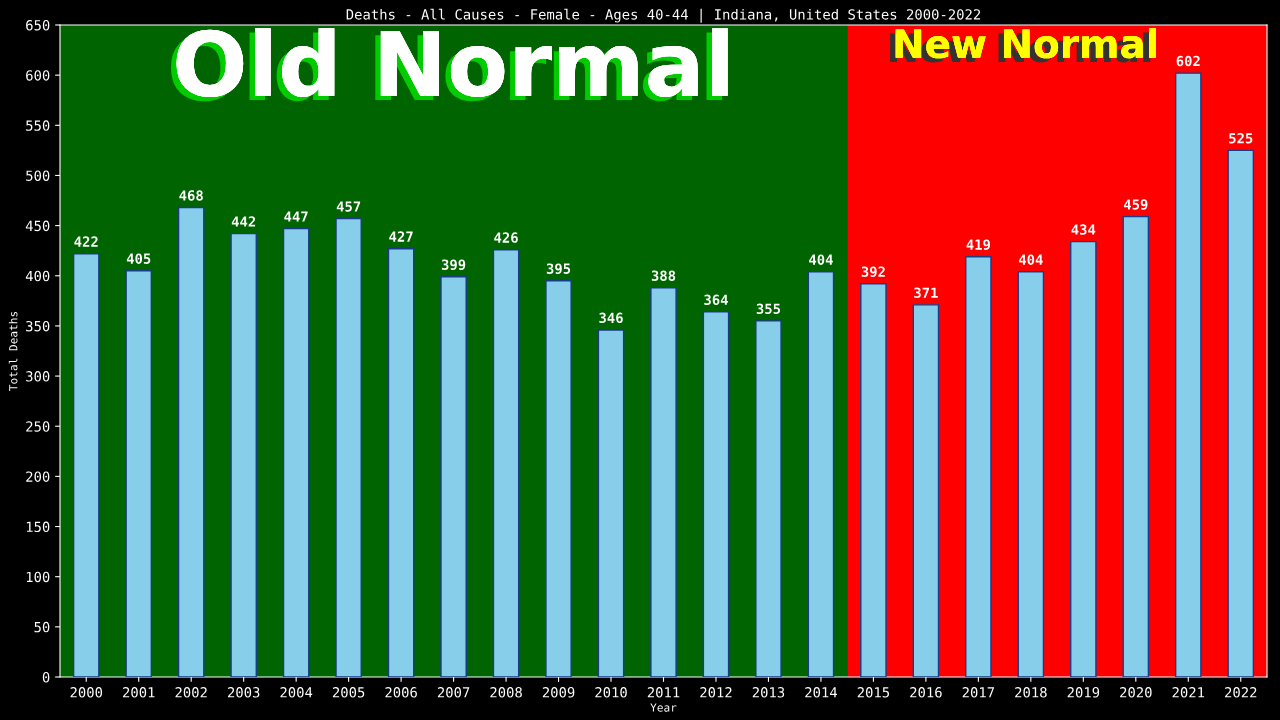 The image size is (1280, 720). What do you see at coordinates (873, 692) in the screenshot?
I see `x-tick-label: 2015` at bounding box center [873, 692].